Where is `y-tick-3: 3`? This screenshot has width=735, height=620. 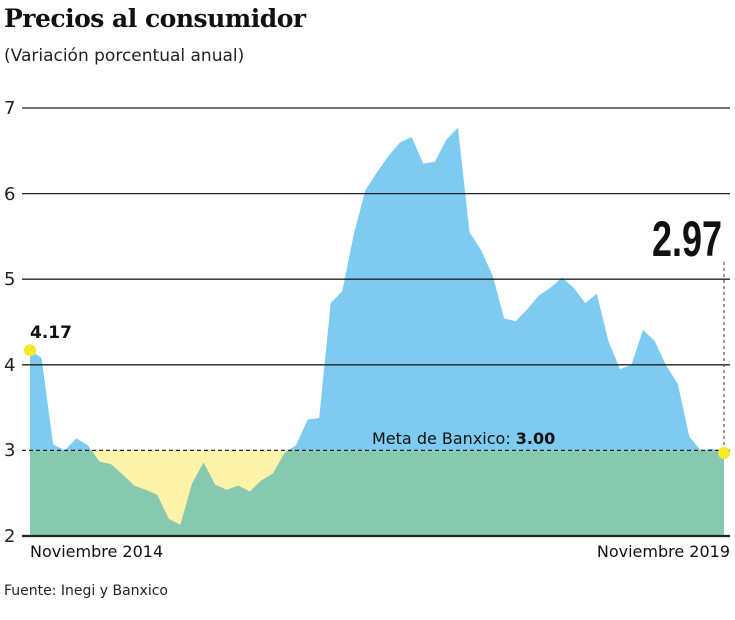 y-tick-3: 3 is located at coordinates (9, 450).